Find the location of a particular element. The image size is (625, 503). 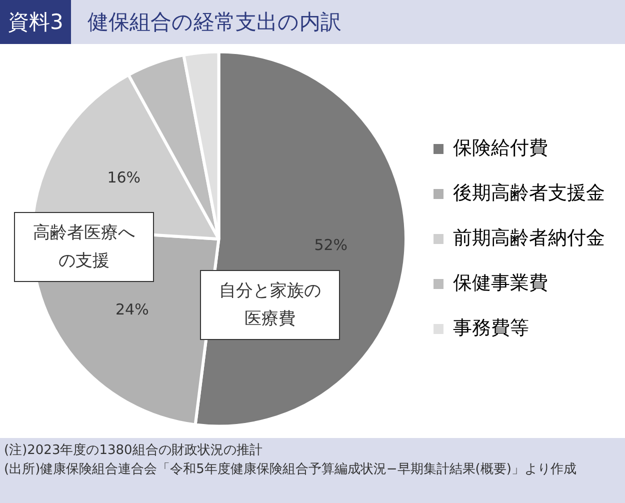

legend-label: 事務費等 is located at coordinates (491, 327).